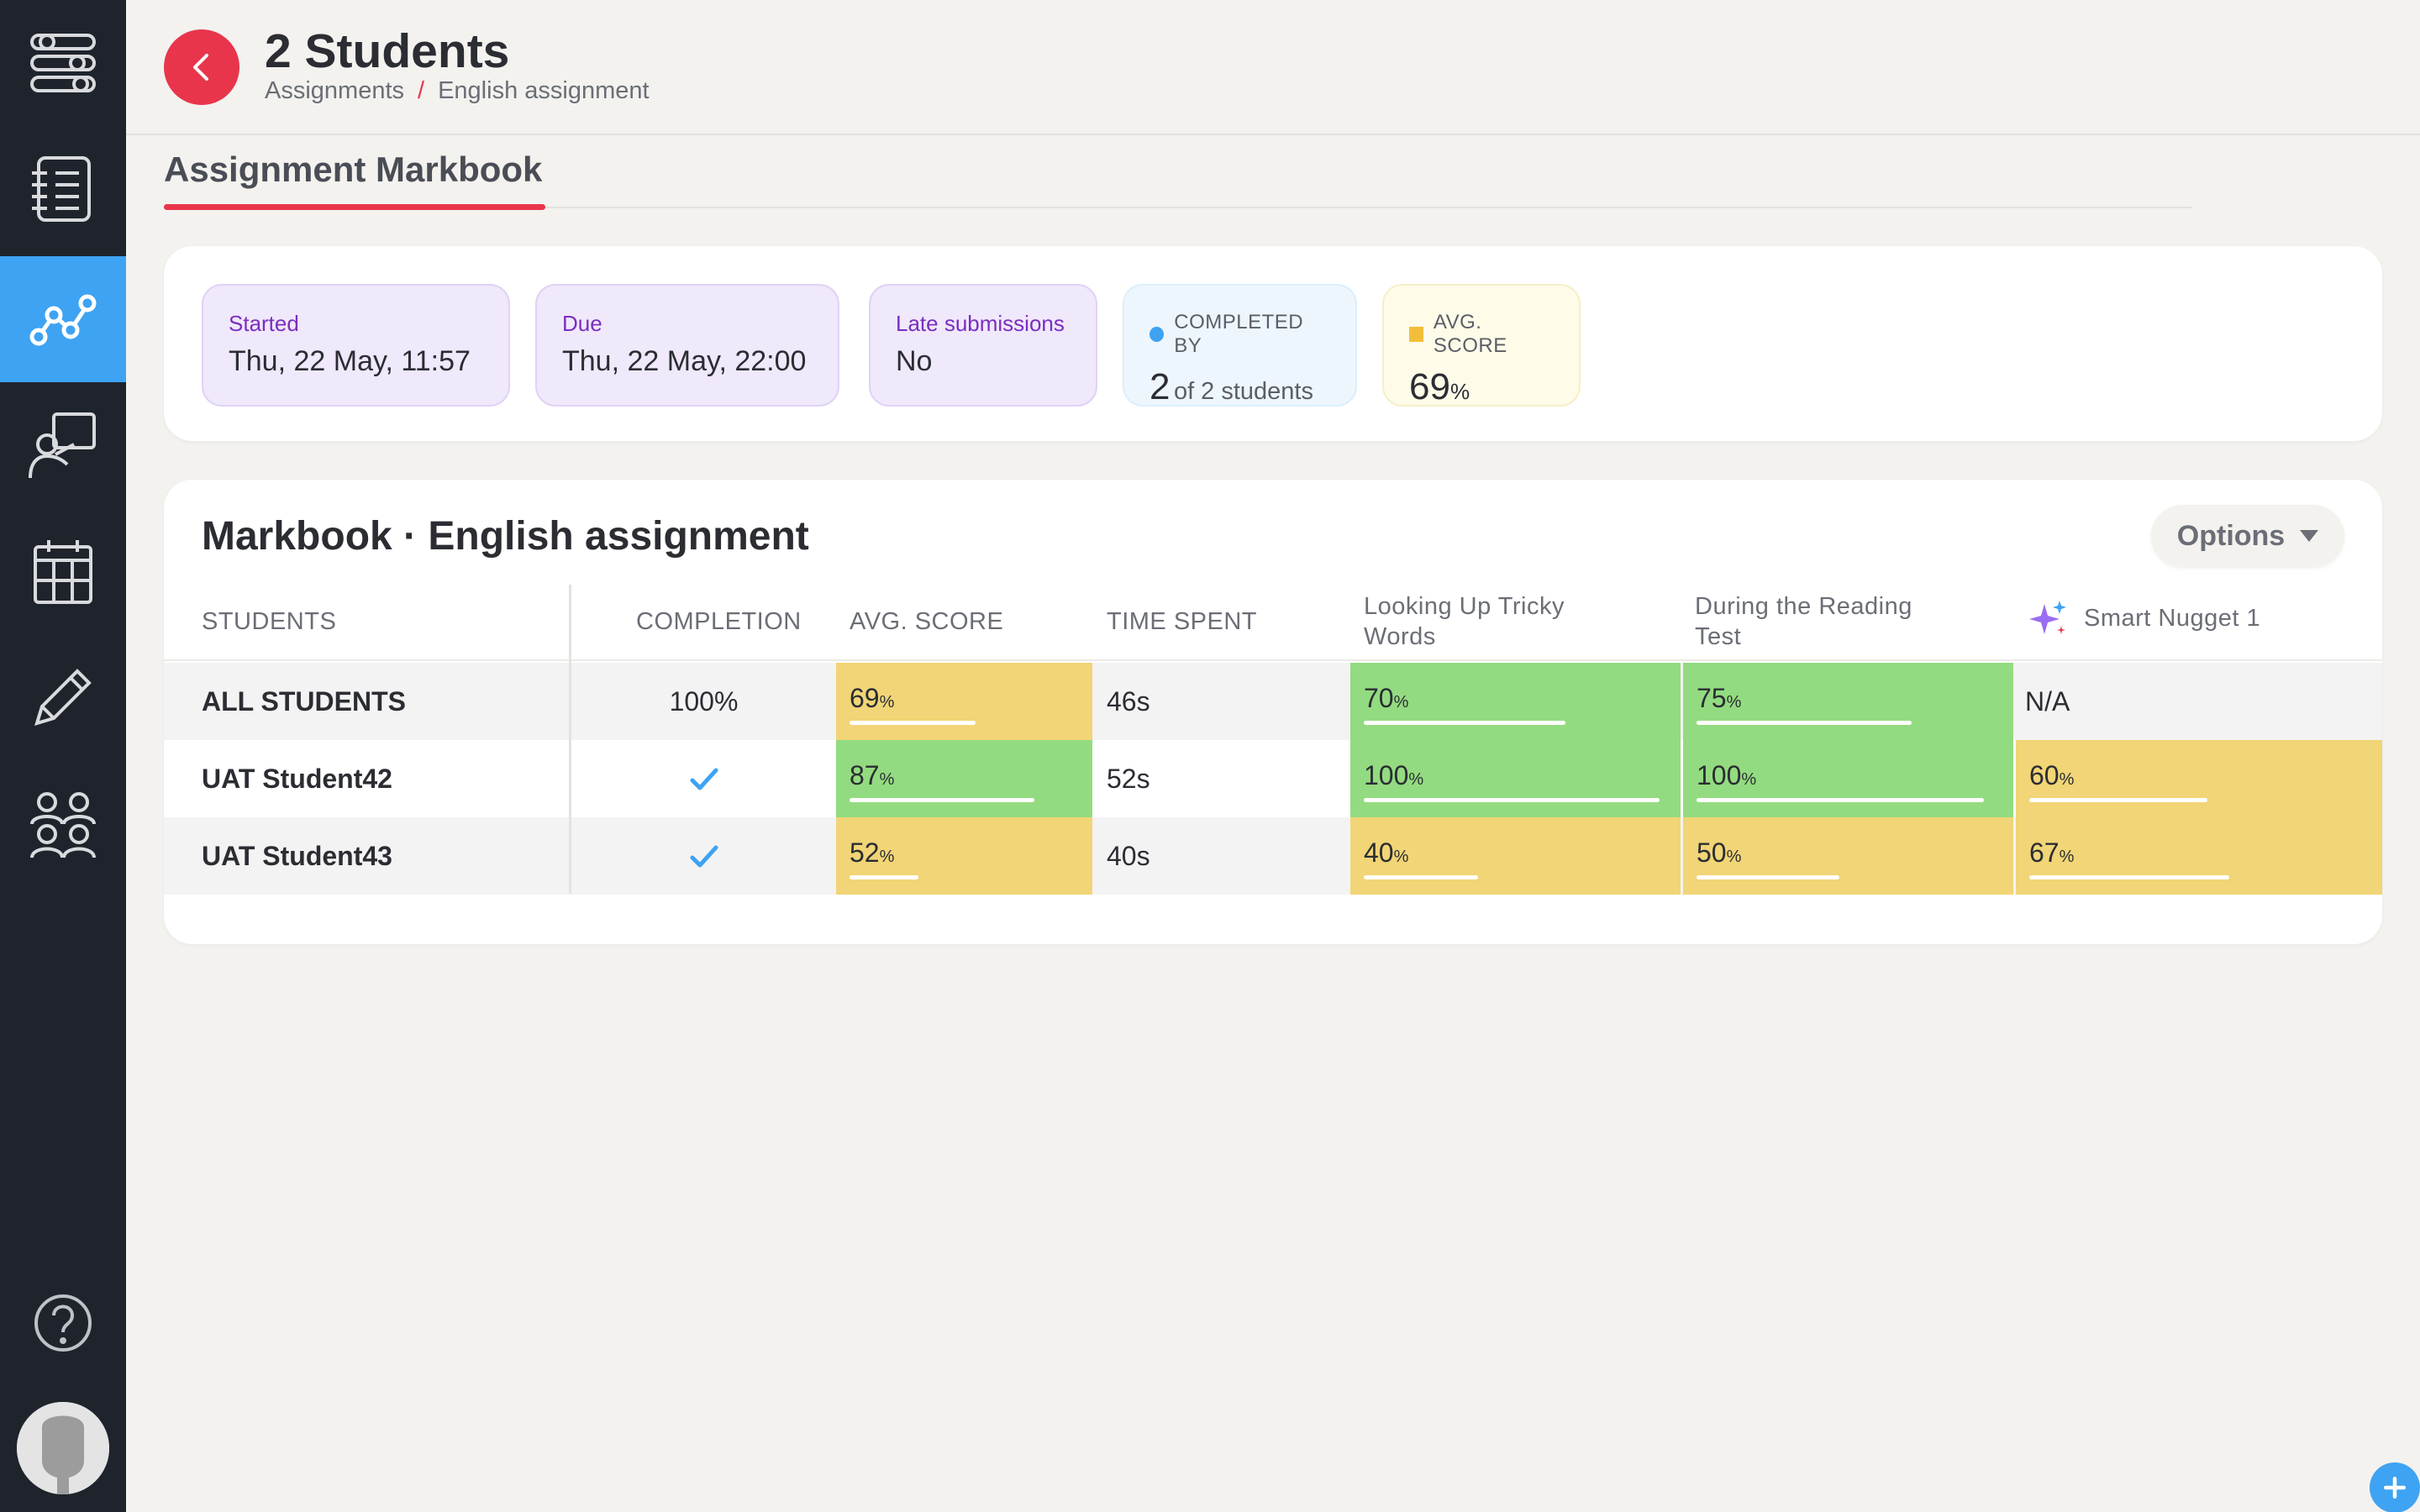  I want to click on column-header-completion: COMPLETION, so click(719, 621).